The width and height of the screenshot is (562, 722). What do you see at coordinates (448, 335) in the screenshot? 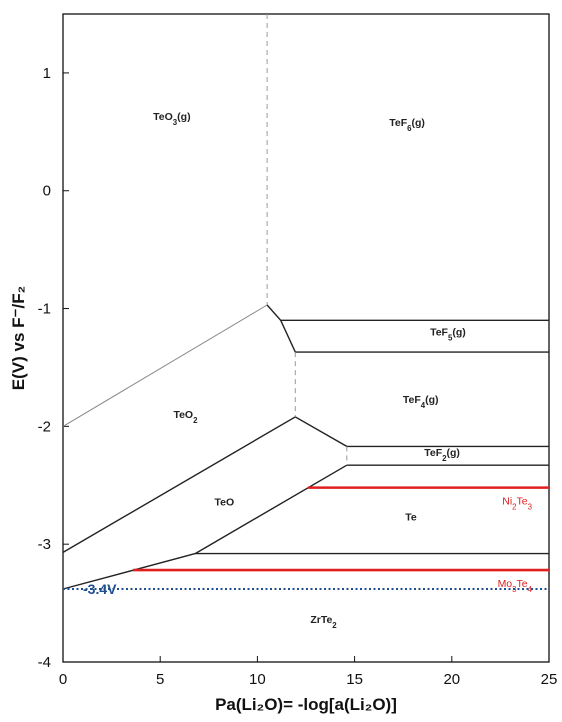
I see `region-label: TeF5(g)` at bounding box center [448, 335].